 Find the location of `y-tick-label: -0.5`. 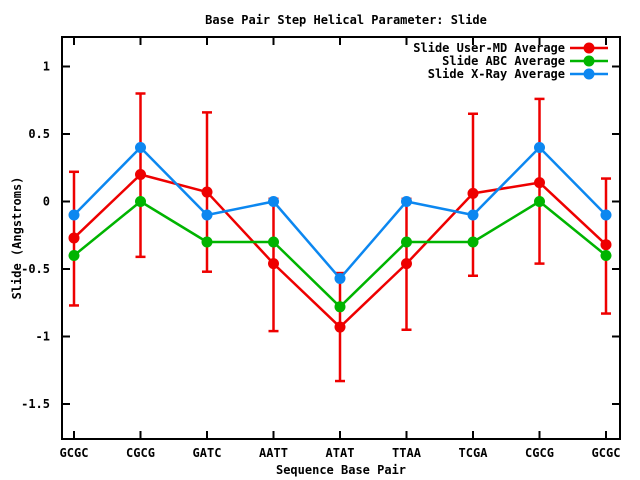

y-tick-label: -0.5 is located at coordinates (35, 269).